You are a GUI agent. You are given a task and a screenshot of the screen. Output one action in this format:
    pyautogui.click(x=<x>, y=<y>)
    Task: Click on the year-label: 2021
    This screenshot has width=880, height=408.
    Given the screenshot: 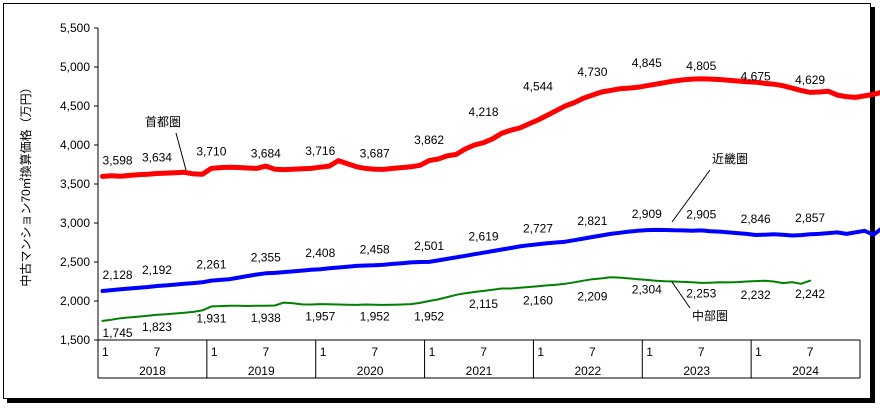 What is the action you would take?
    pyautogui.click(x=479, y=371)
    